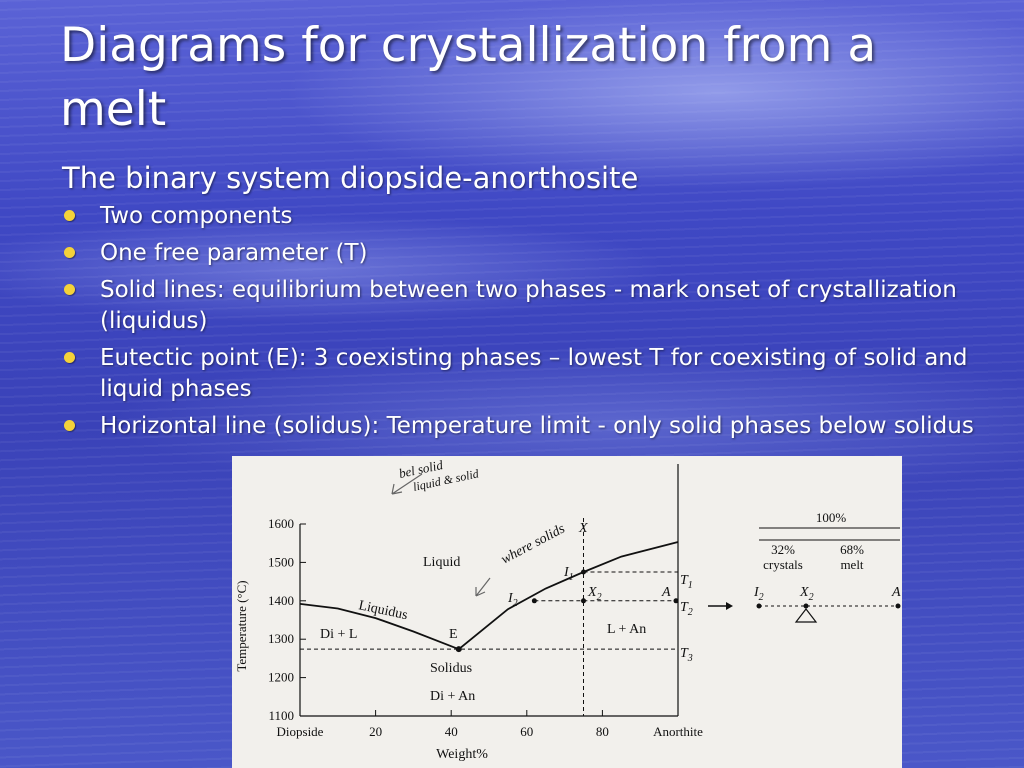  Describe the element at coordinates (375, 731) in the screenshot. I see `x-tick-label: 20` at that location.